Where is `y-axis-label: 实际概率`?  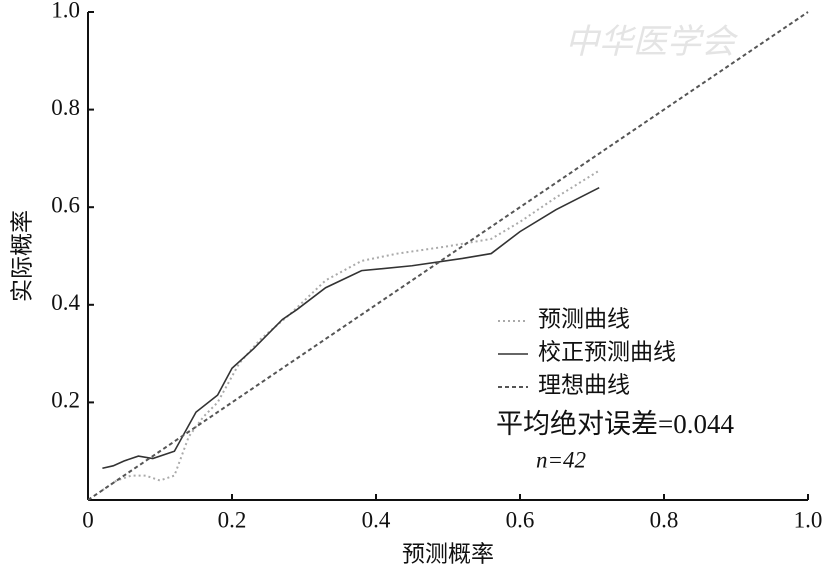 y-axis-label: 实际概率 is located at coordinates (21, 256).